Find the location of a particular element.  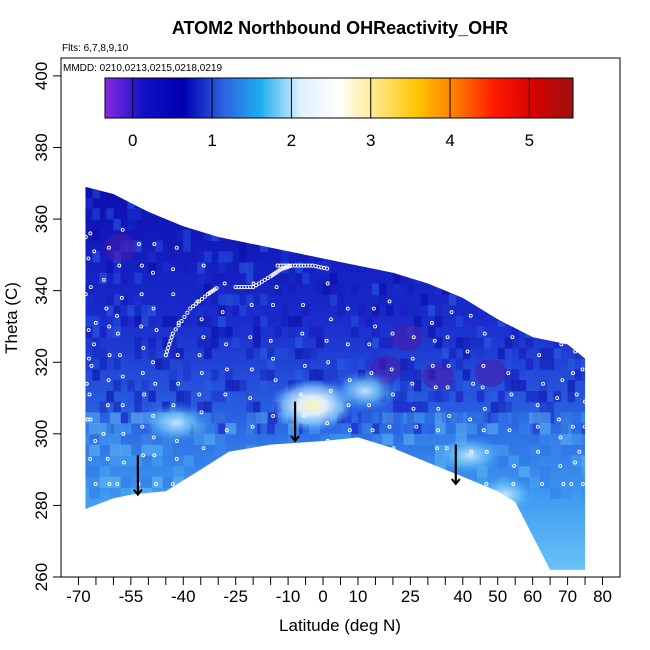

y-tick-label: 320 is located at coordinates (41, 362).